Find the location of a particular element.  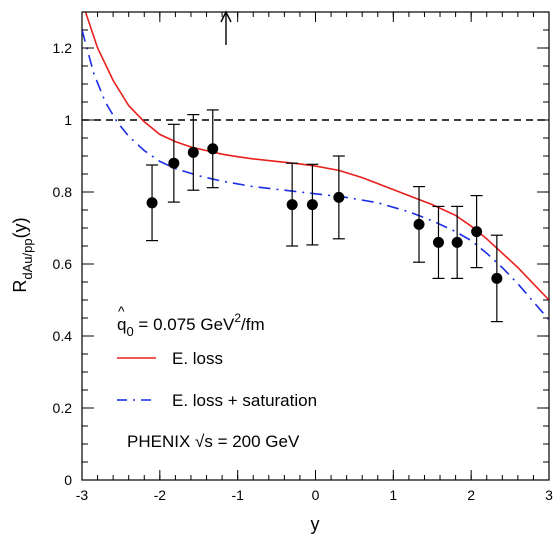

y-axis-title-suffix: (y) is located at coordinates (20, 227).